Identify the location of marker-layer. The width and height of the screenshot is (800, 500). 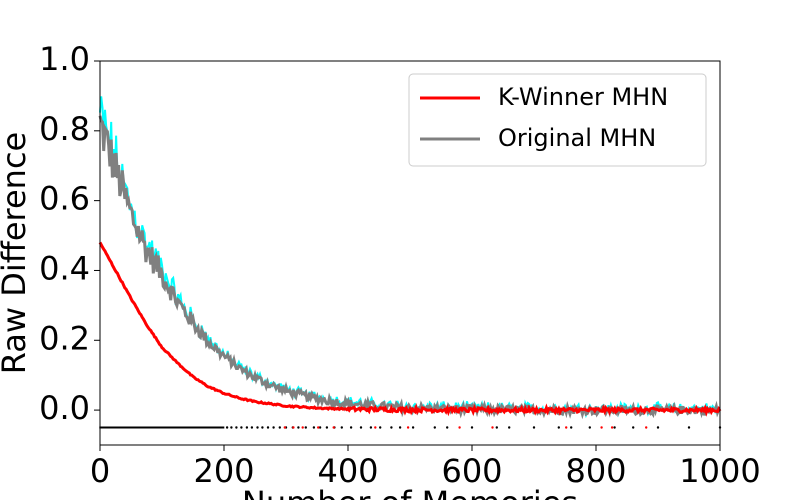
(410, 427).